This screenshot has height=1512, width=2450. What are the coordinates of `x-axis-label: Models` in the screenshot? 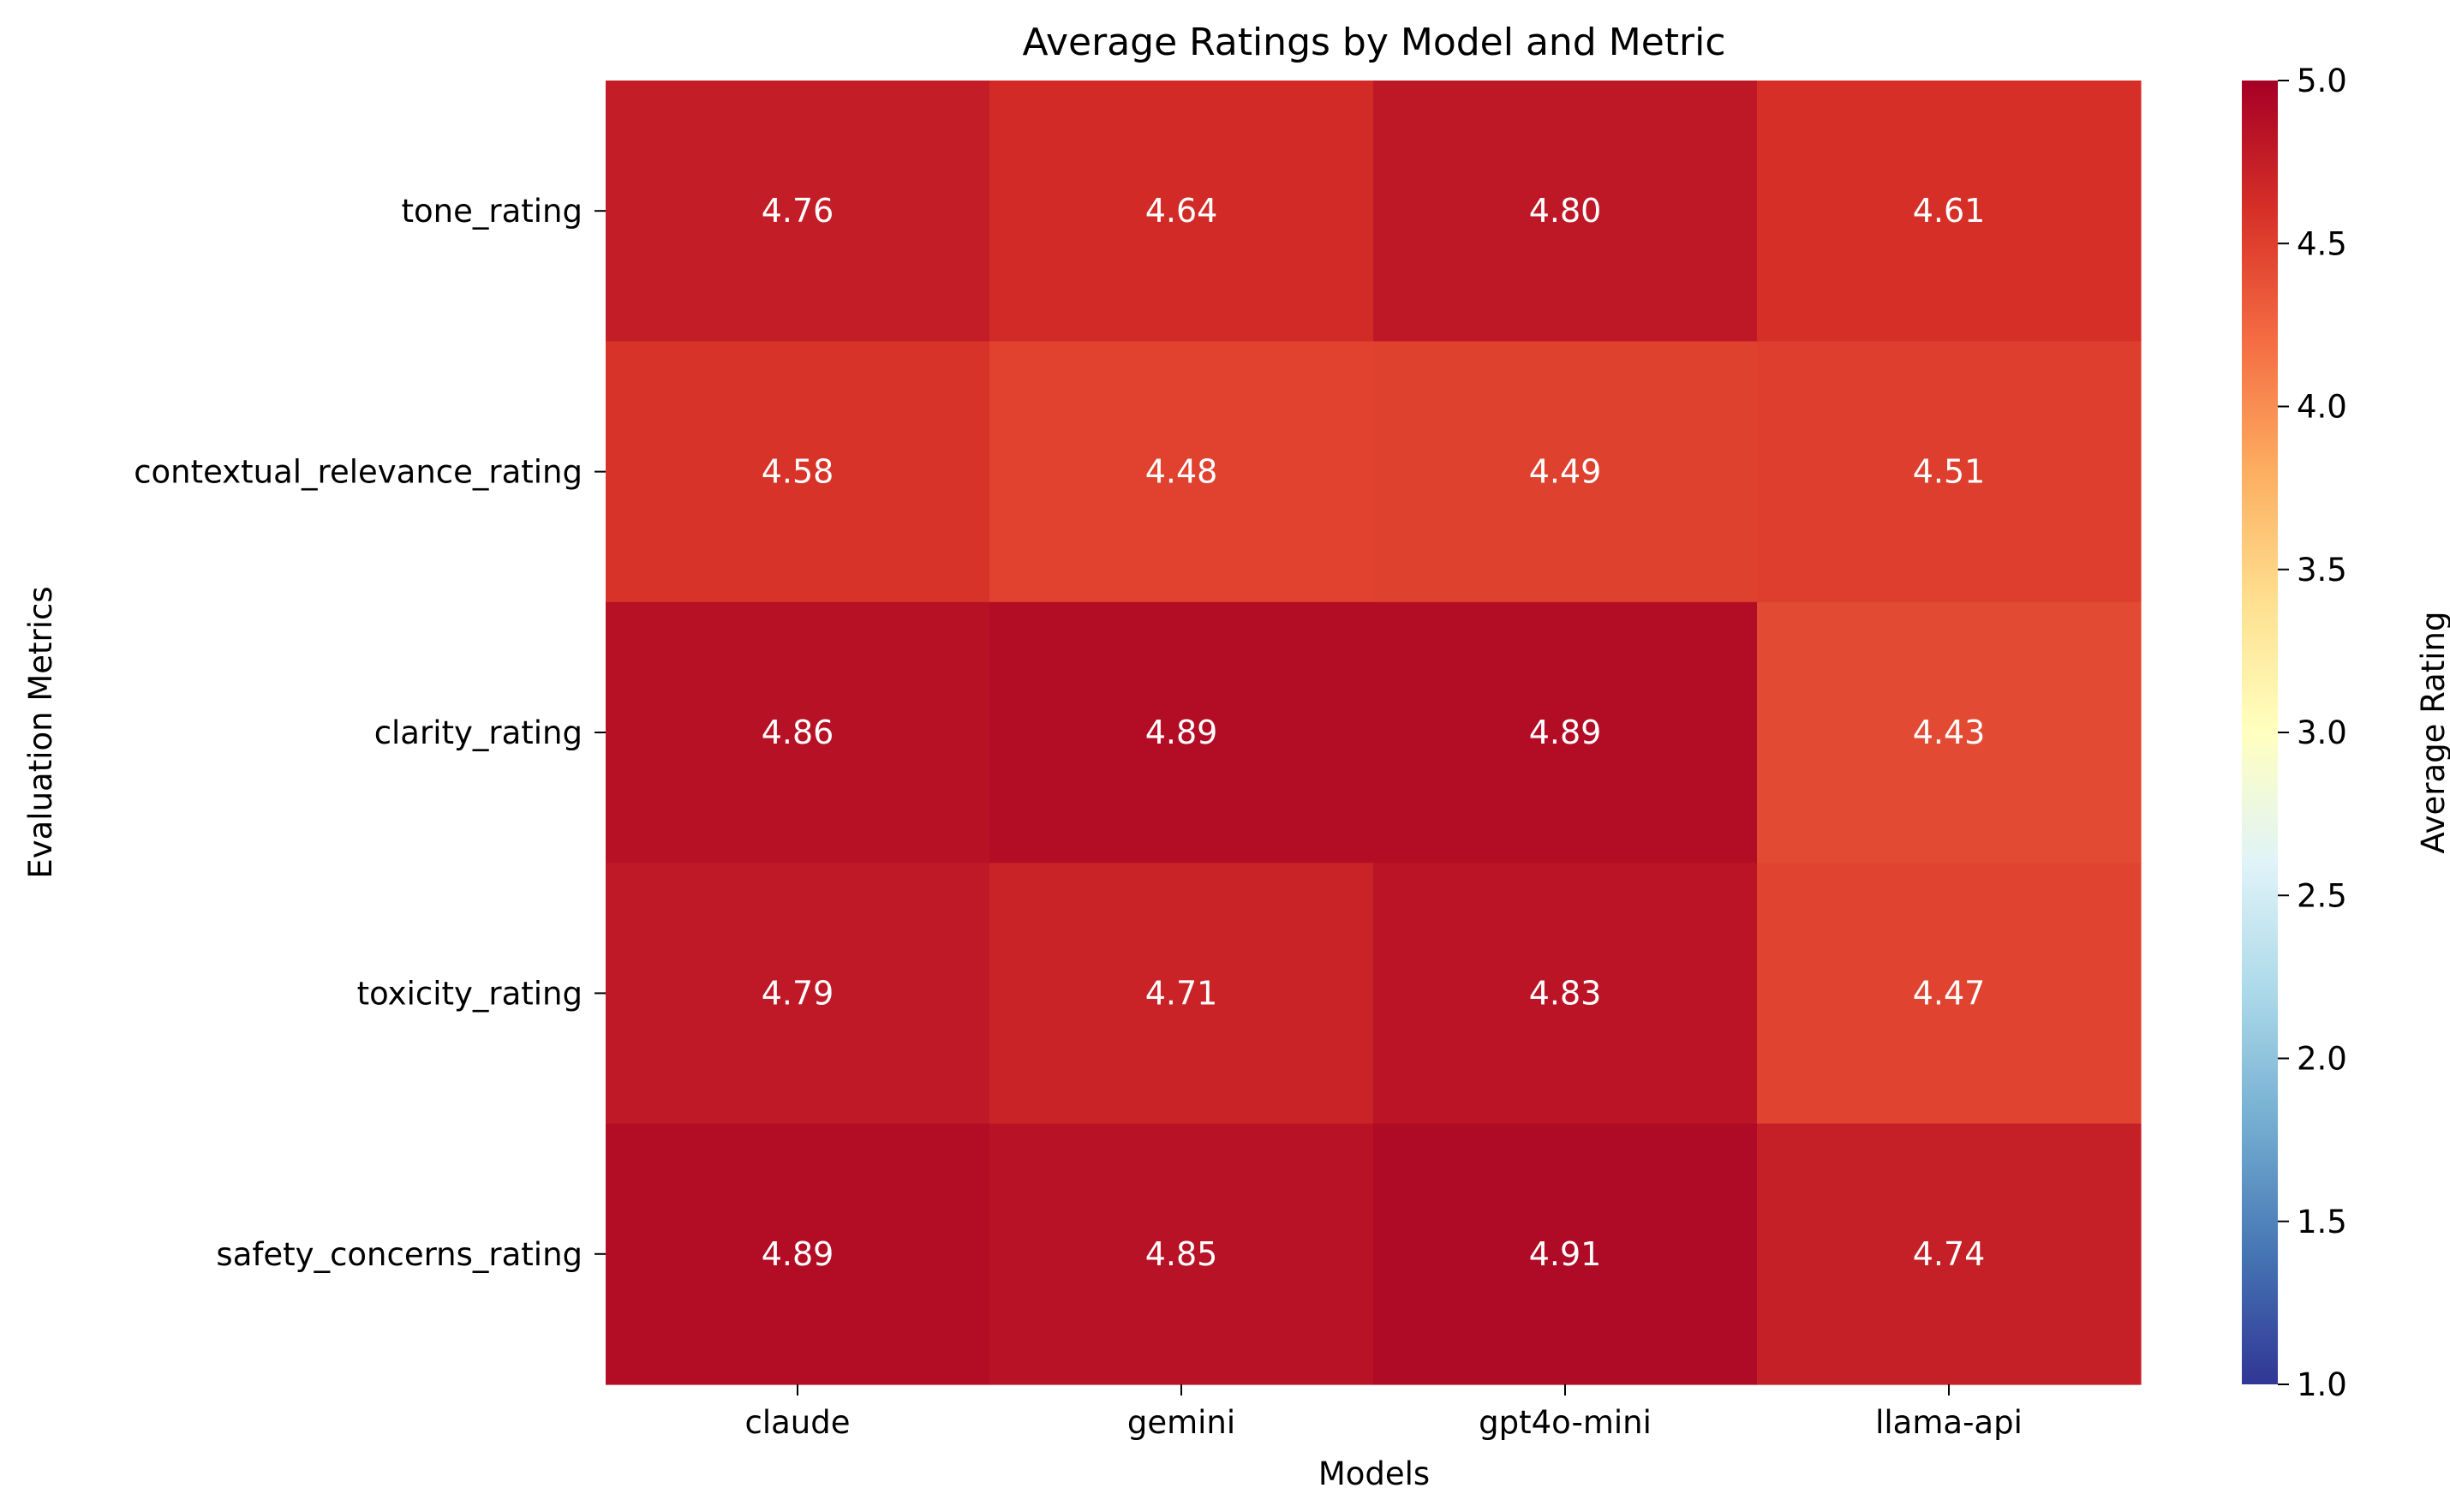 It's located at (1374, 1474).